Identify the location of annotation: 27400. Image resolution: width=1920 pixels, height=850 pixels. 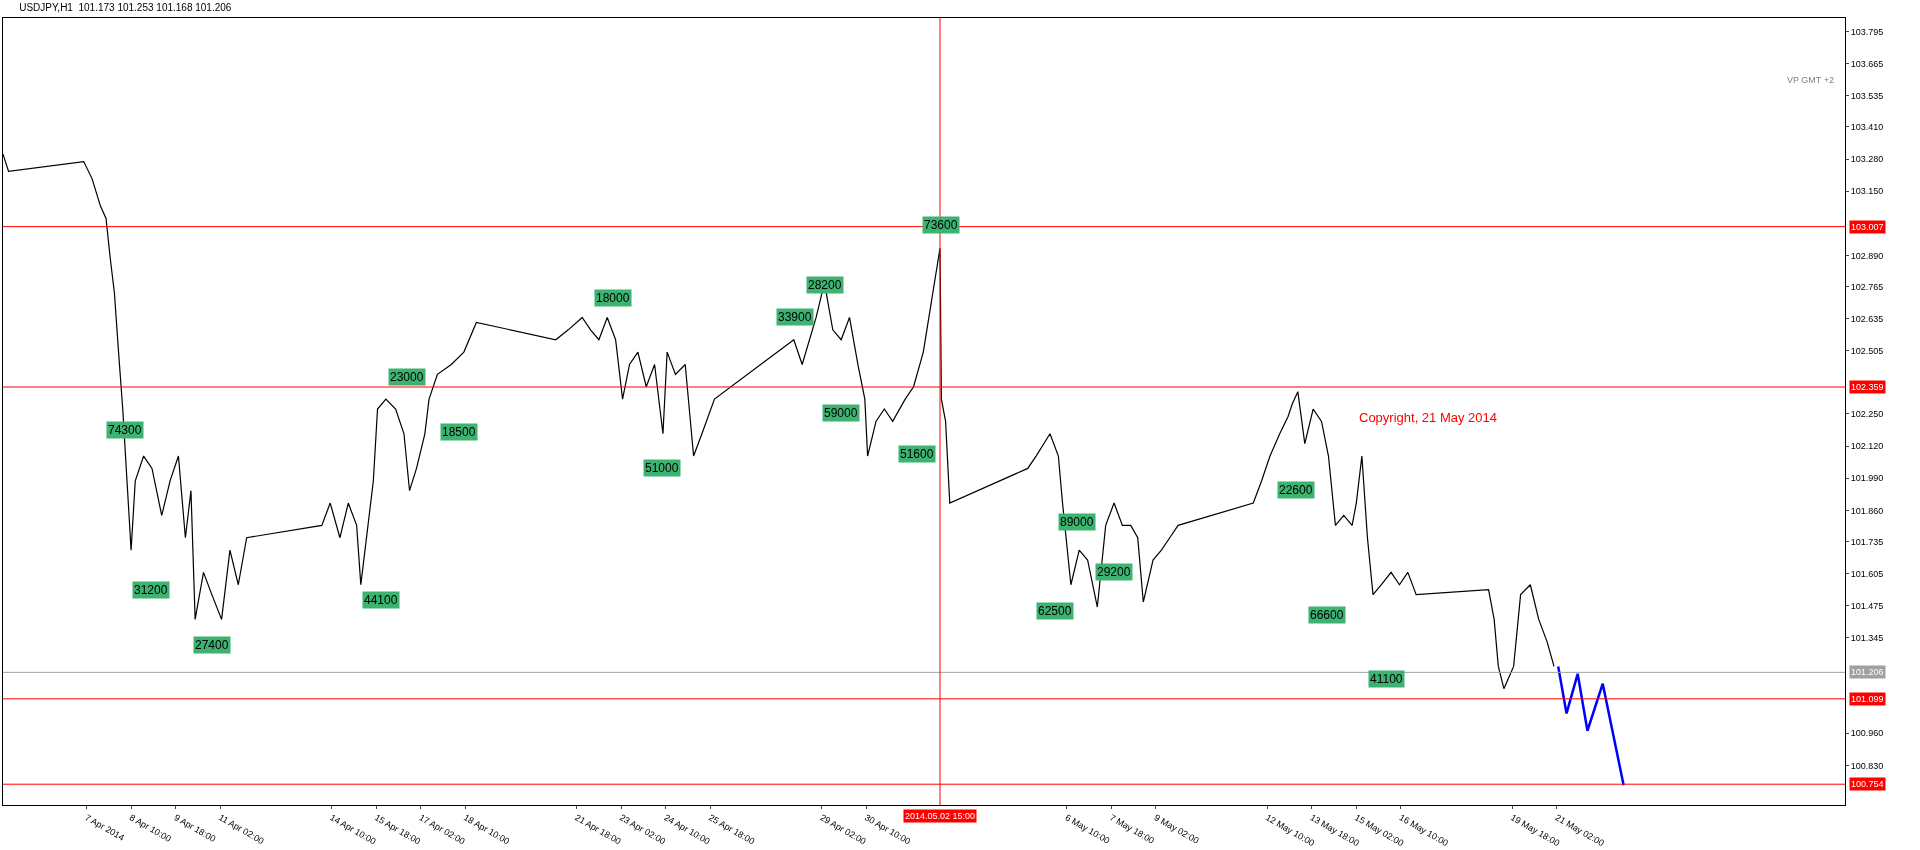
(212, 645).